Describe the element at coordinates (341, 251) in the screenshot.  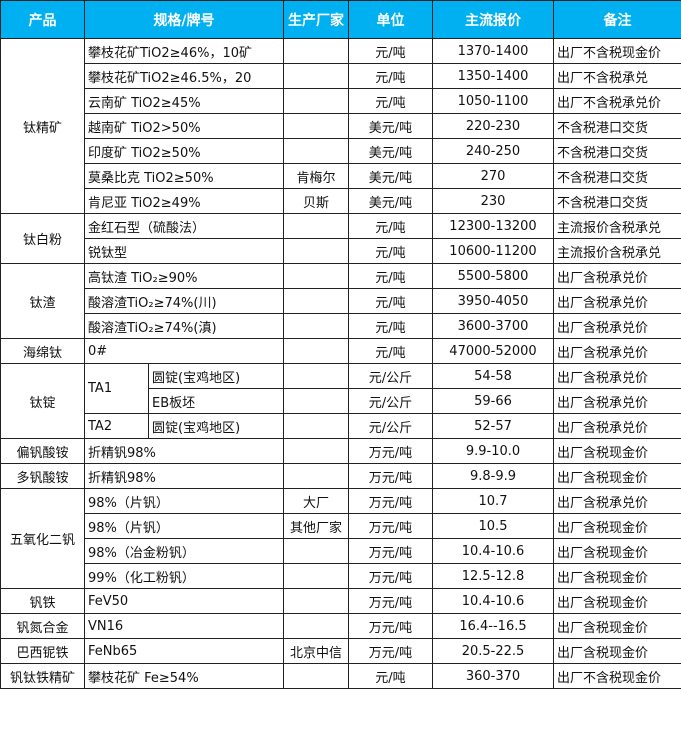
I see `table-row: 锐钛型 元/吨 10600-11200 主流报价含税承兑` at that location.